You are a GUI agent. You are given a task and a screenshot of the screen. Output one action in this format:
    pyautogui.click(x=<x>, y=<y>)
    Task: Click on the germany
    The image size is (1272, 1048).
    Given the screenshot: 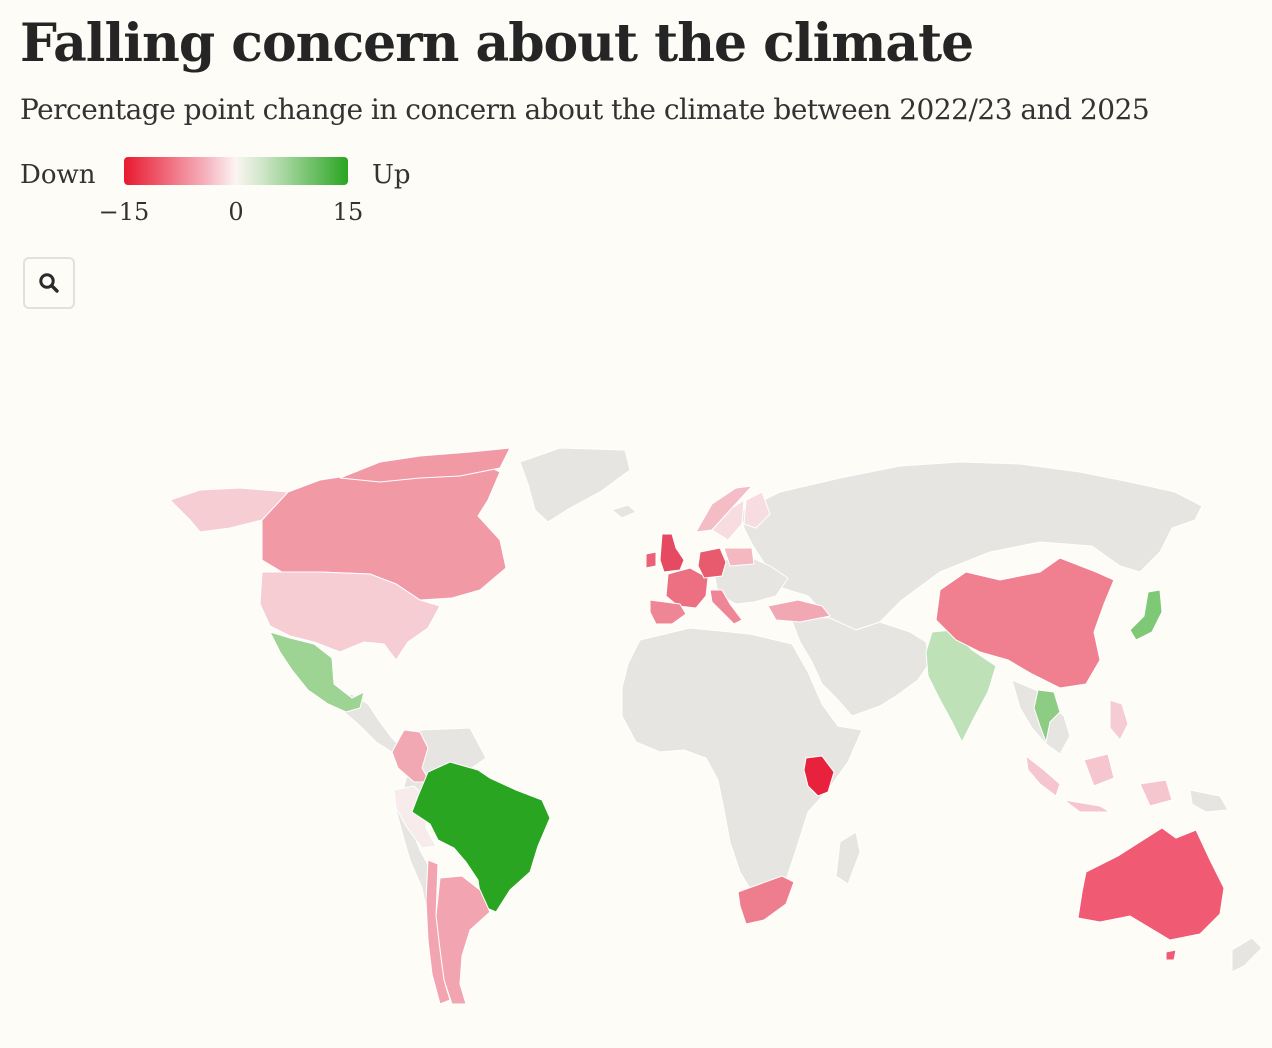 What is the action you would take?
    pyautogui.click(x=712, y=563)
    